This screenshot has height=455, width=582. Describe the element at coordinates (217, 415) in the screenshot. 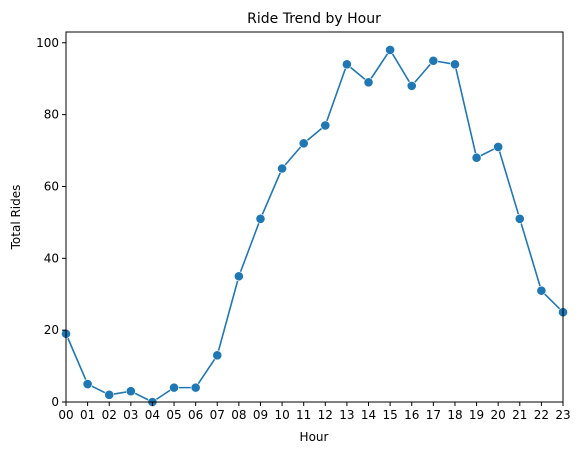

I see `x-tick-label-07: 07` at that location.